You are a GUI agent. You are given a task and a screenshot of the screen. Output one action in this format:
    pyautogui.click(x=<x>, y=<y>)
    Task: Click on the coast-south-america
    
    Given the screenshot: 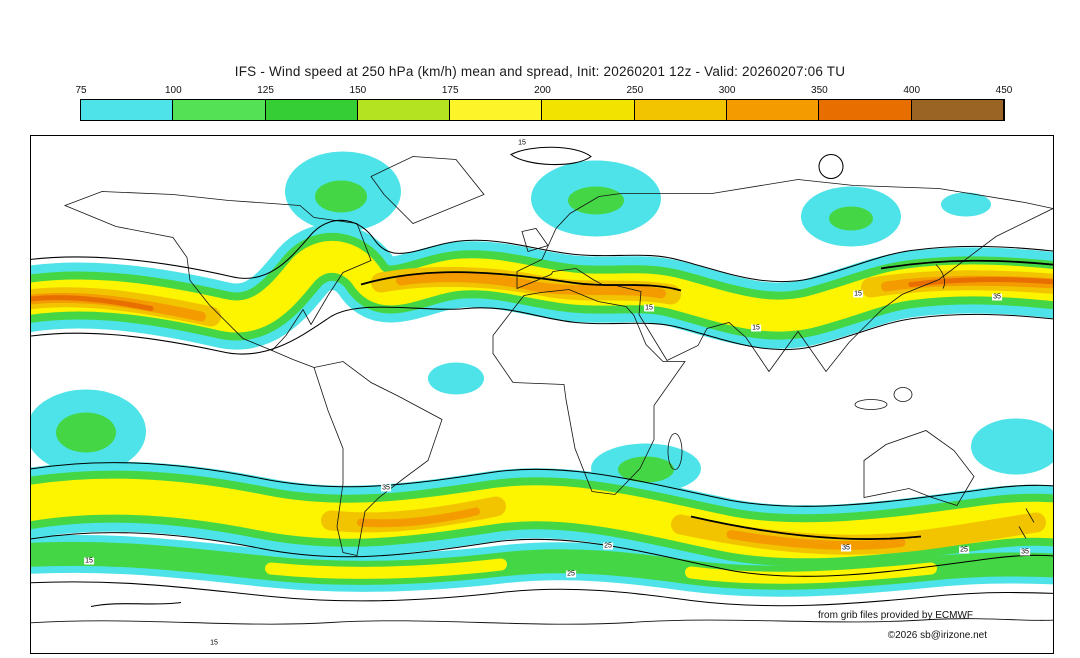 What is the action you would take?
    pyautogui.click(x=378, y=458)
    